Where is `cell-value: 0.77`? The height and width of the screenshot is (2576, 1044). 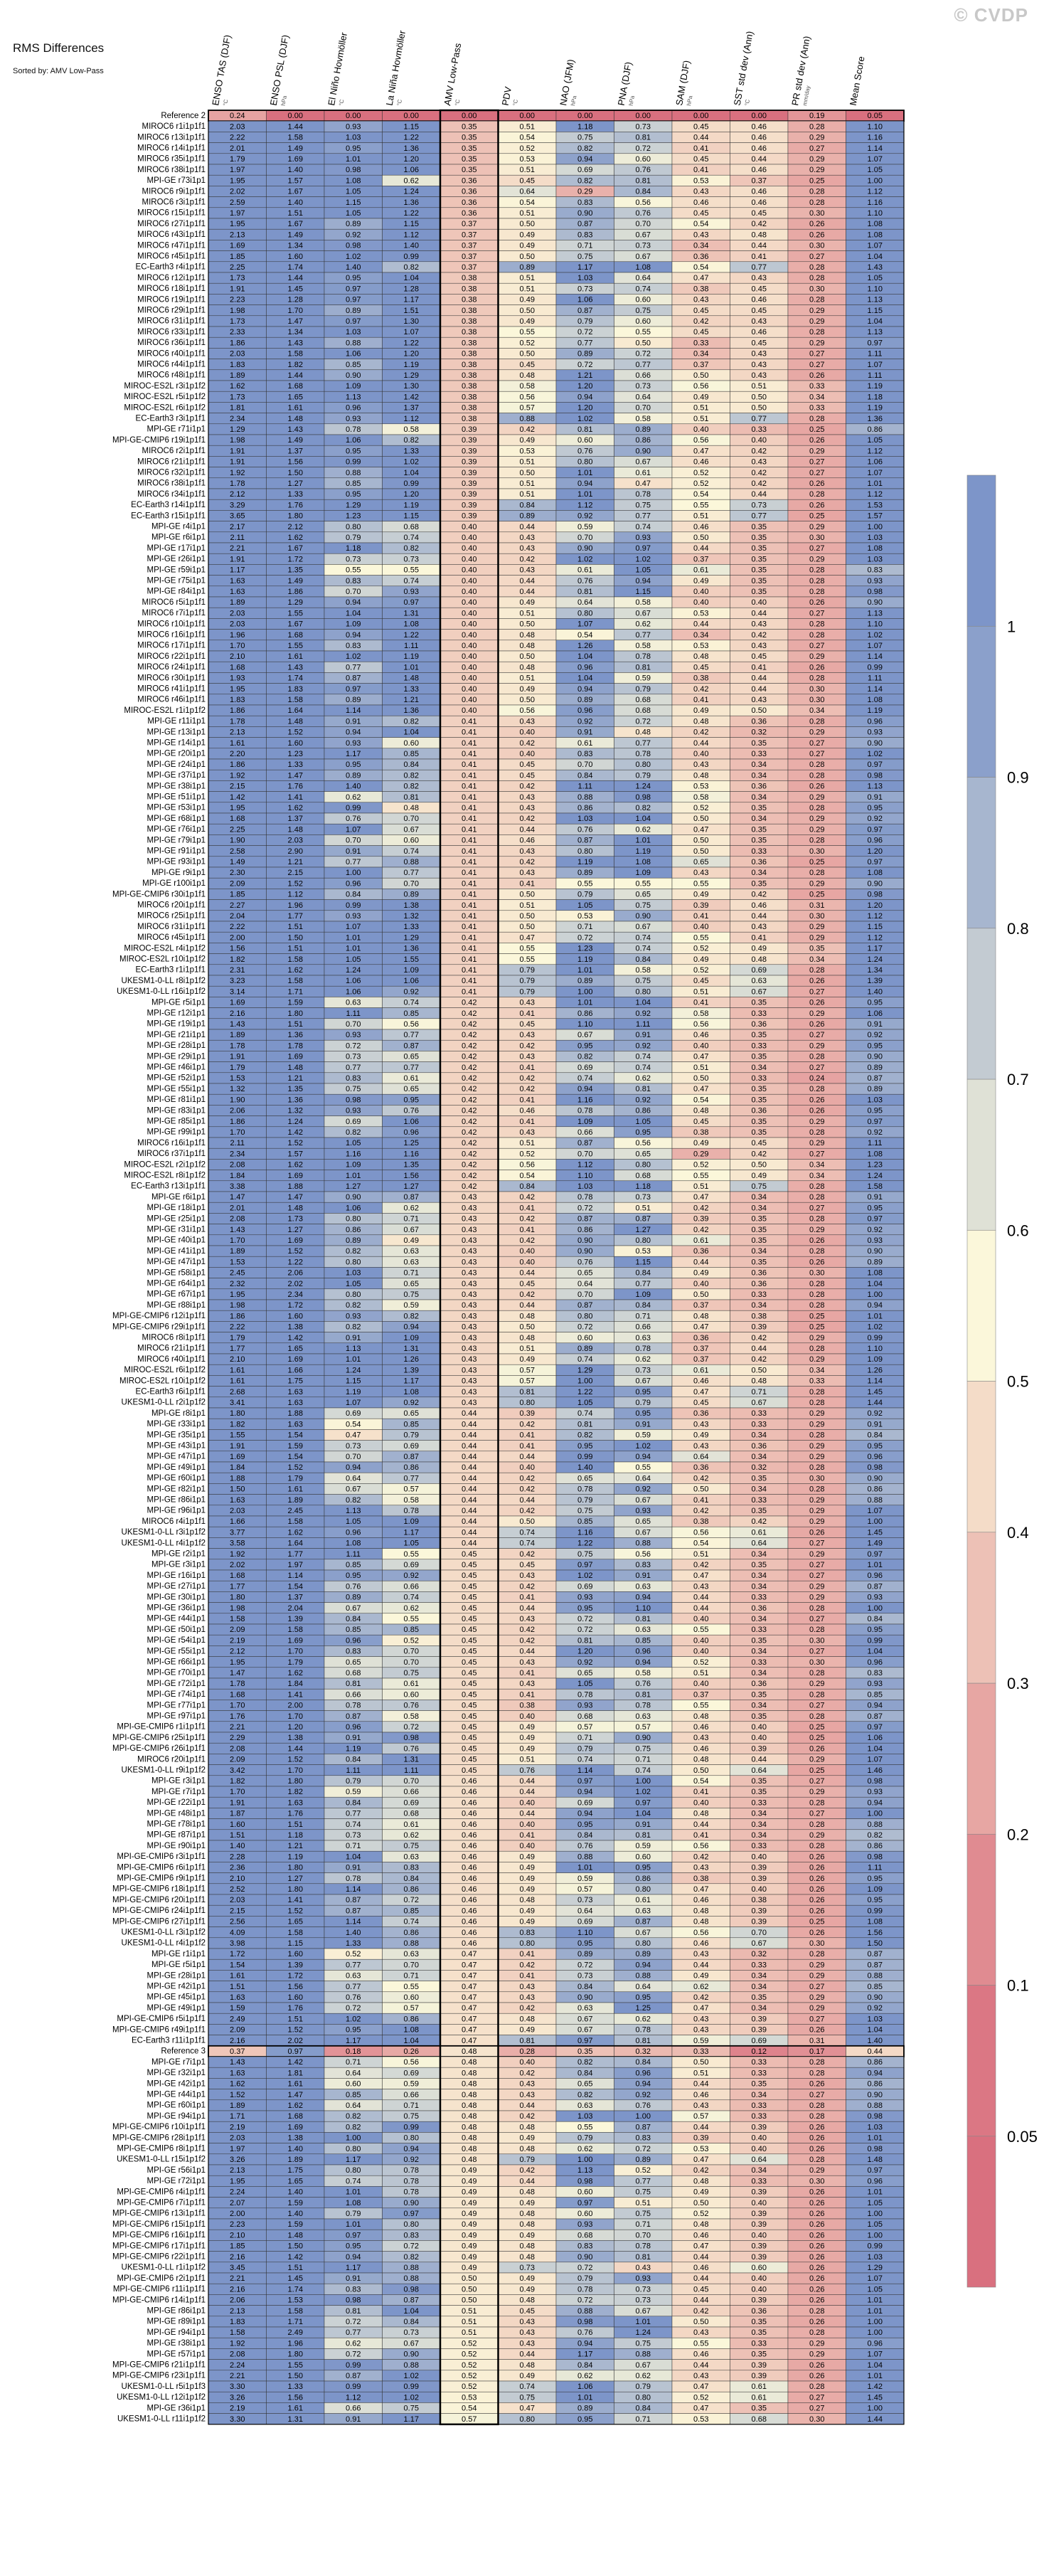
cell-value: 0.77 is located at coordinates (353, 1965).